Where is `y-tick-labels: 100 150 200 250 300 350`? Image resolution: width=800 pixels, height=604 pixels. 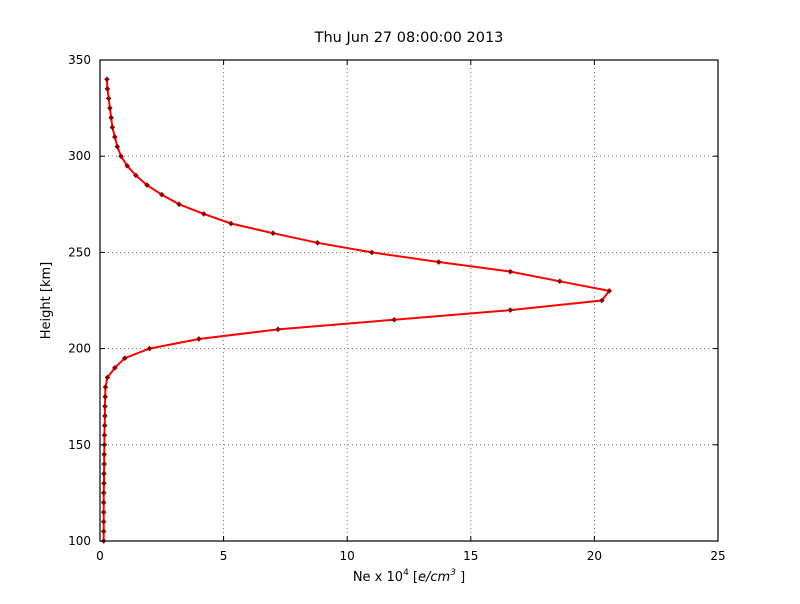 y-tick-labels: 100 150 200 250 300 350 is located at coordinates (79, 300).